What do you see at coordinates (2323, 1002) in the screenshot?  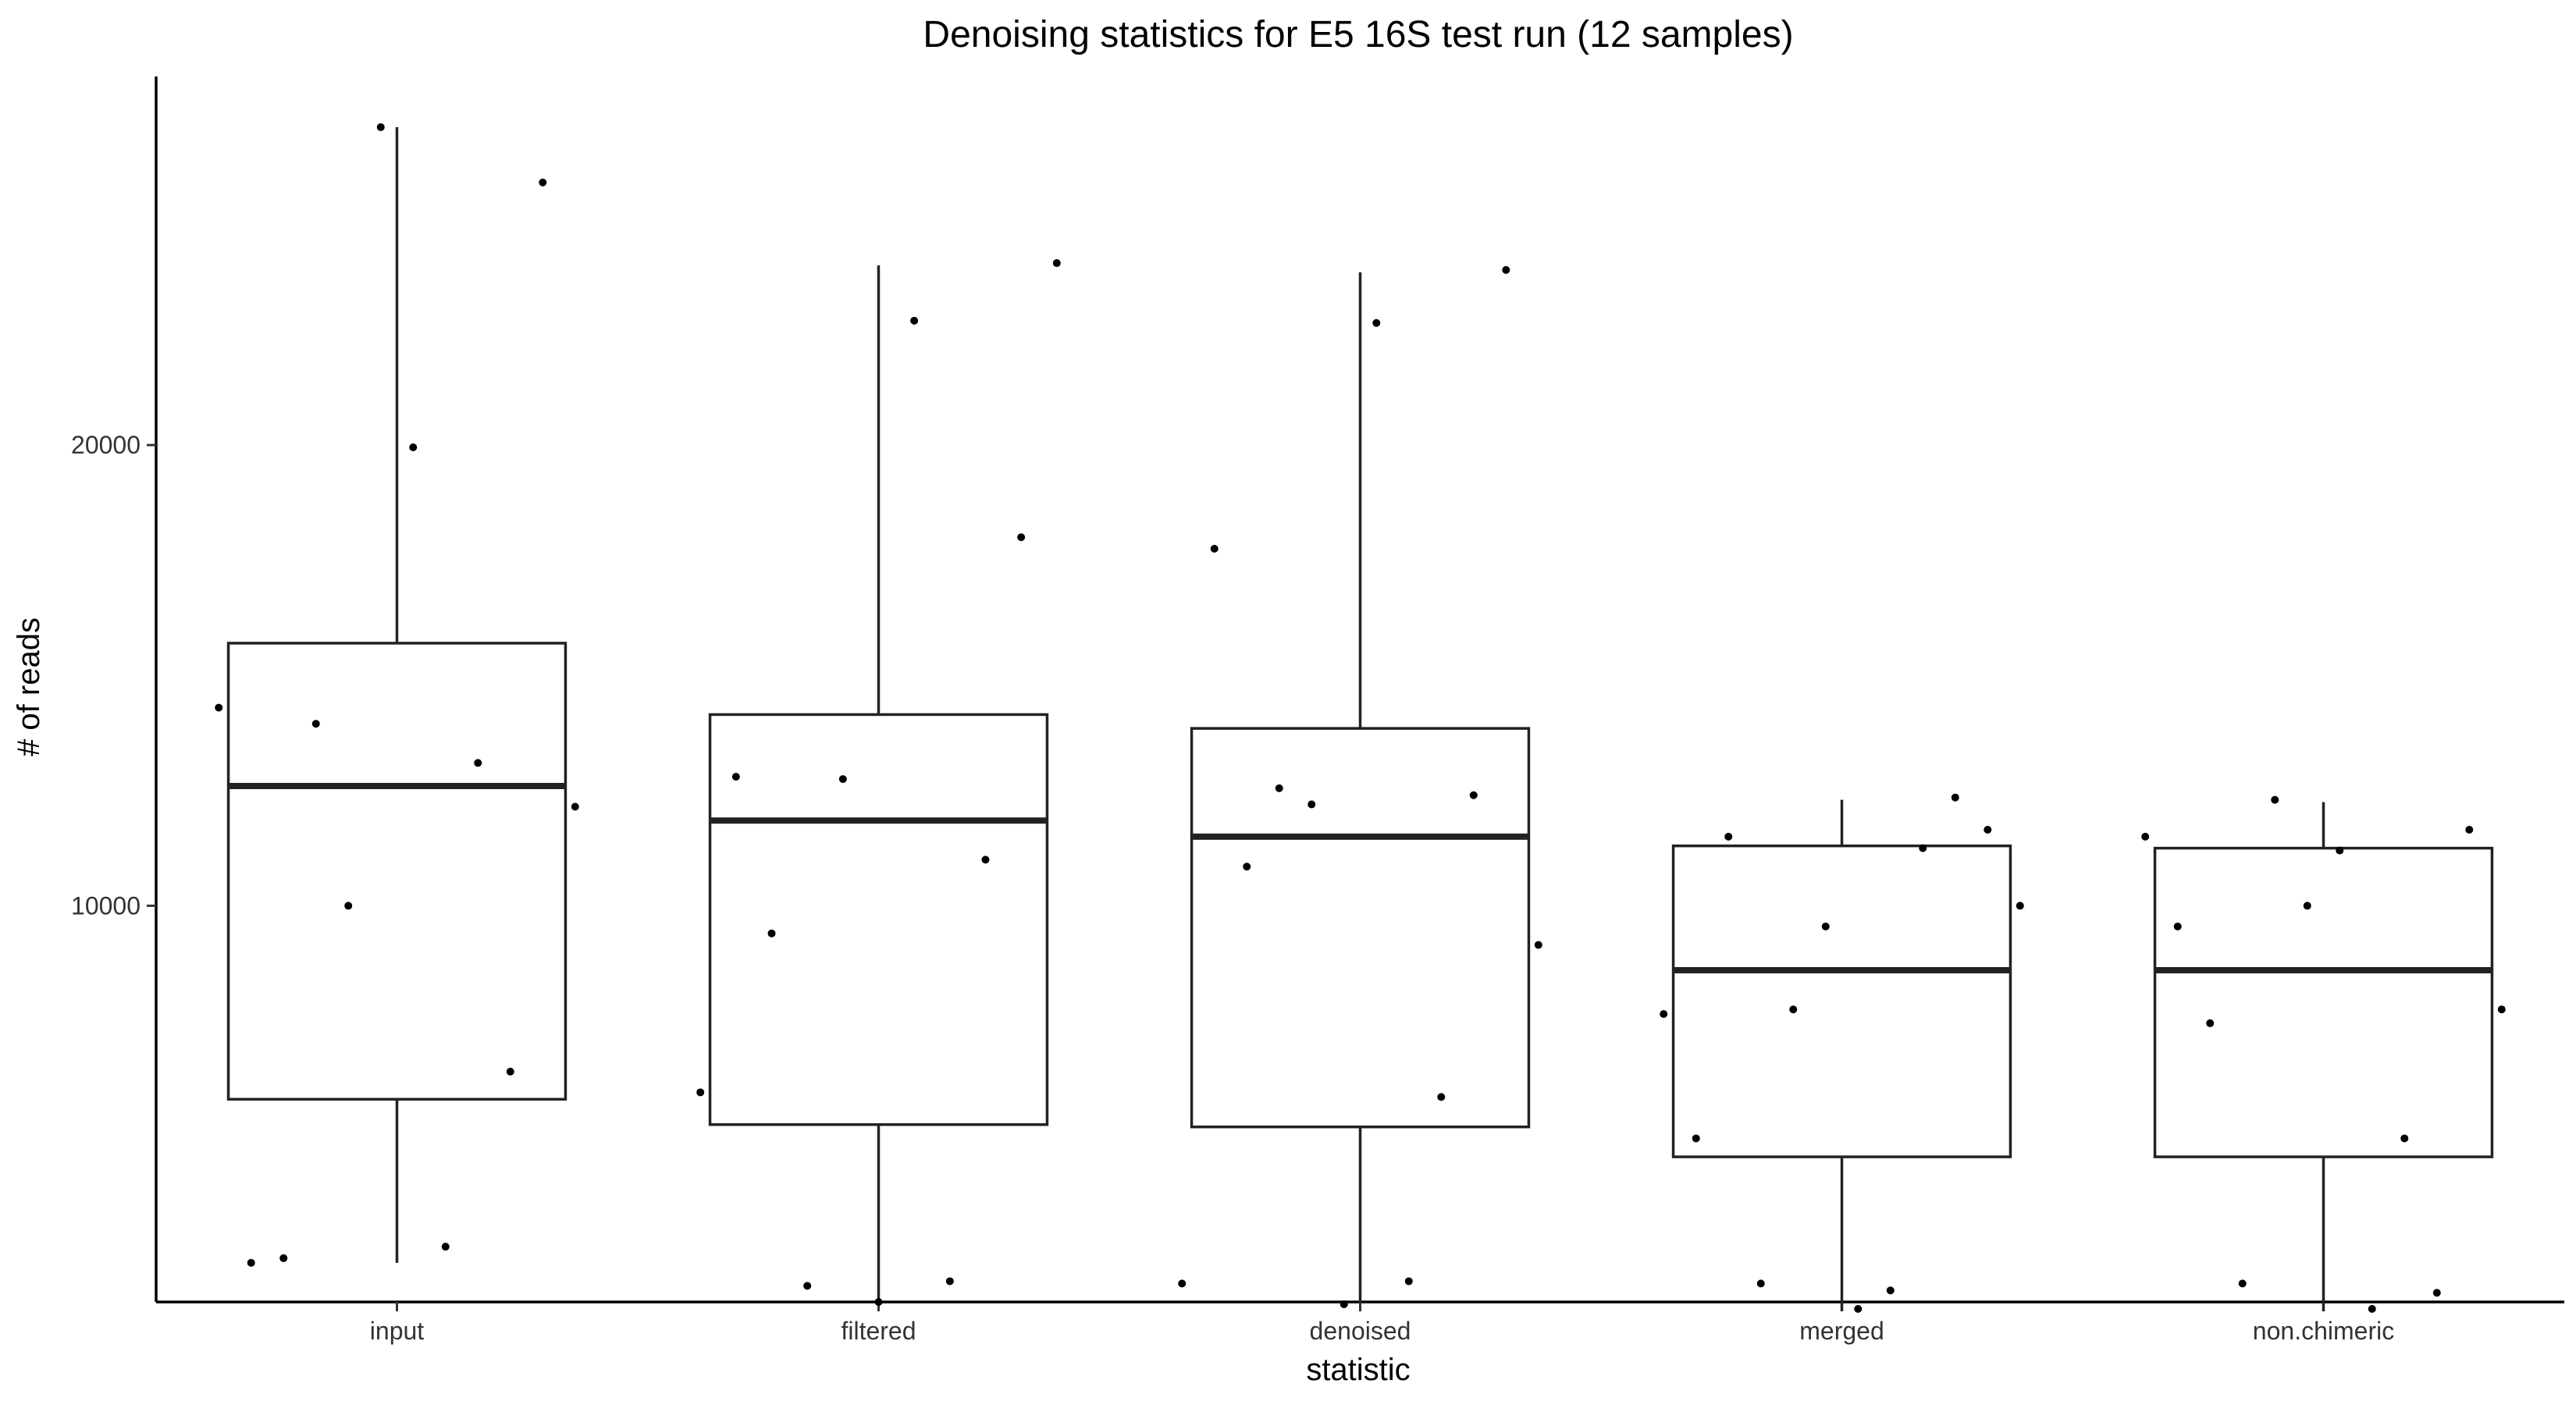 I see `box-non.chimeric` at bounding box center [2323, 1002].